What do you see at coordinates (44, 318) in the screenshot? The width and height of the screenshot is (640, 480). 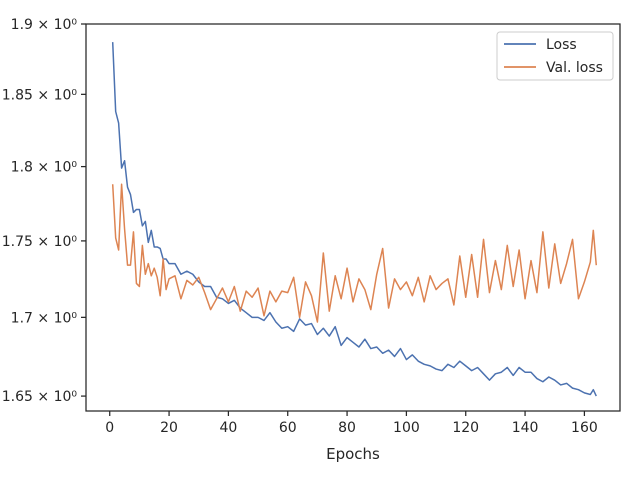 I see `y-tick-label: 1.7 × 10⁰` at bounding box center [44, 318].